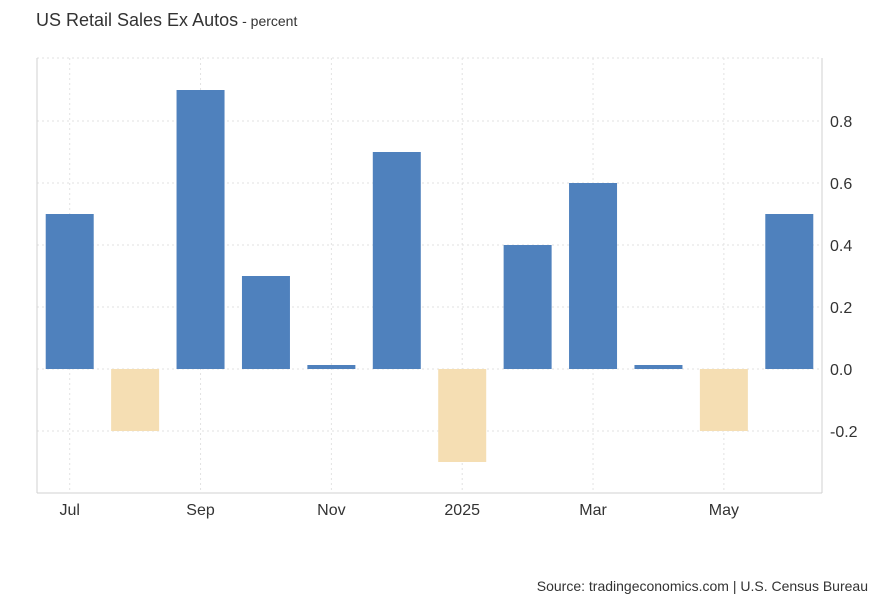 The width and height of the screenshot is (882, 603). Describe the element at coordinates (69, 510) in the screenshot. I see `x-tick-label: Jul` at that location.